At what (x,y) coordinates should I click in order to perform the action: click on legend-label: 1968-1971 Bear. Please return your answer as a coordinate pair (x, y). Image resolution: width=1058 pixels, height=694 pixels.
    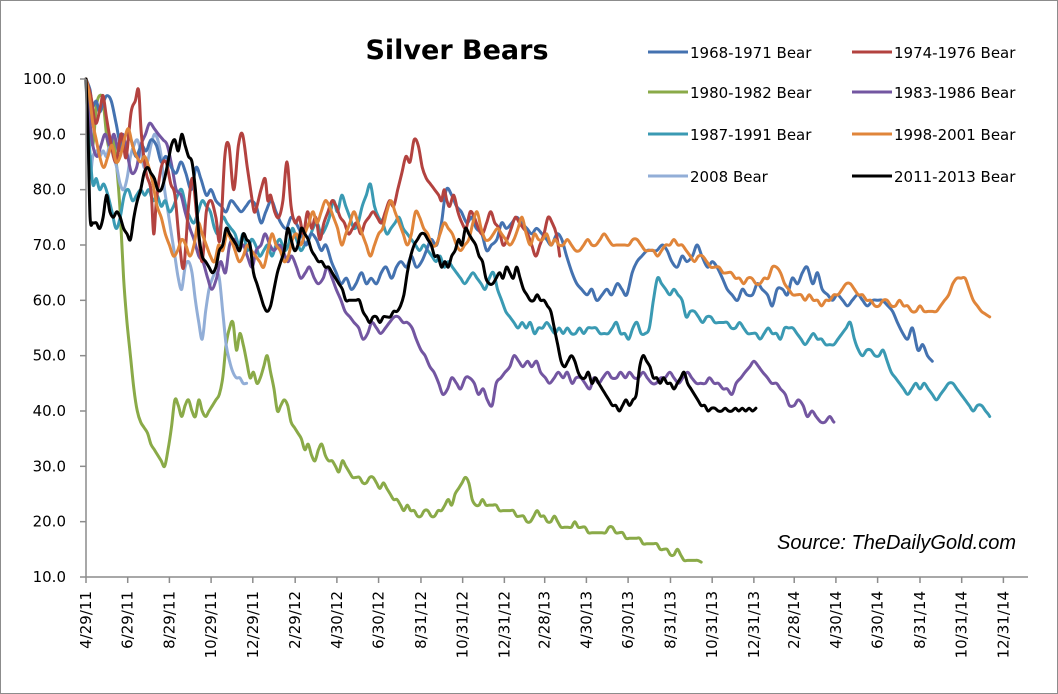
    Looking at the image, I should click on (751, 53).